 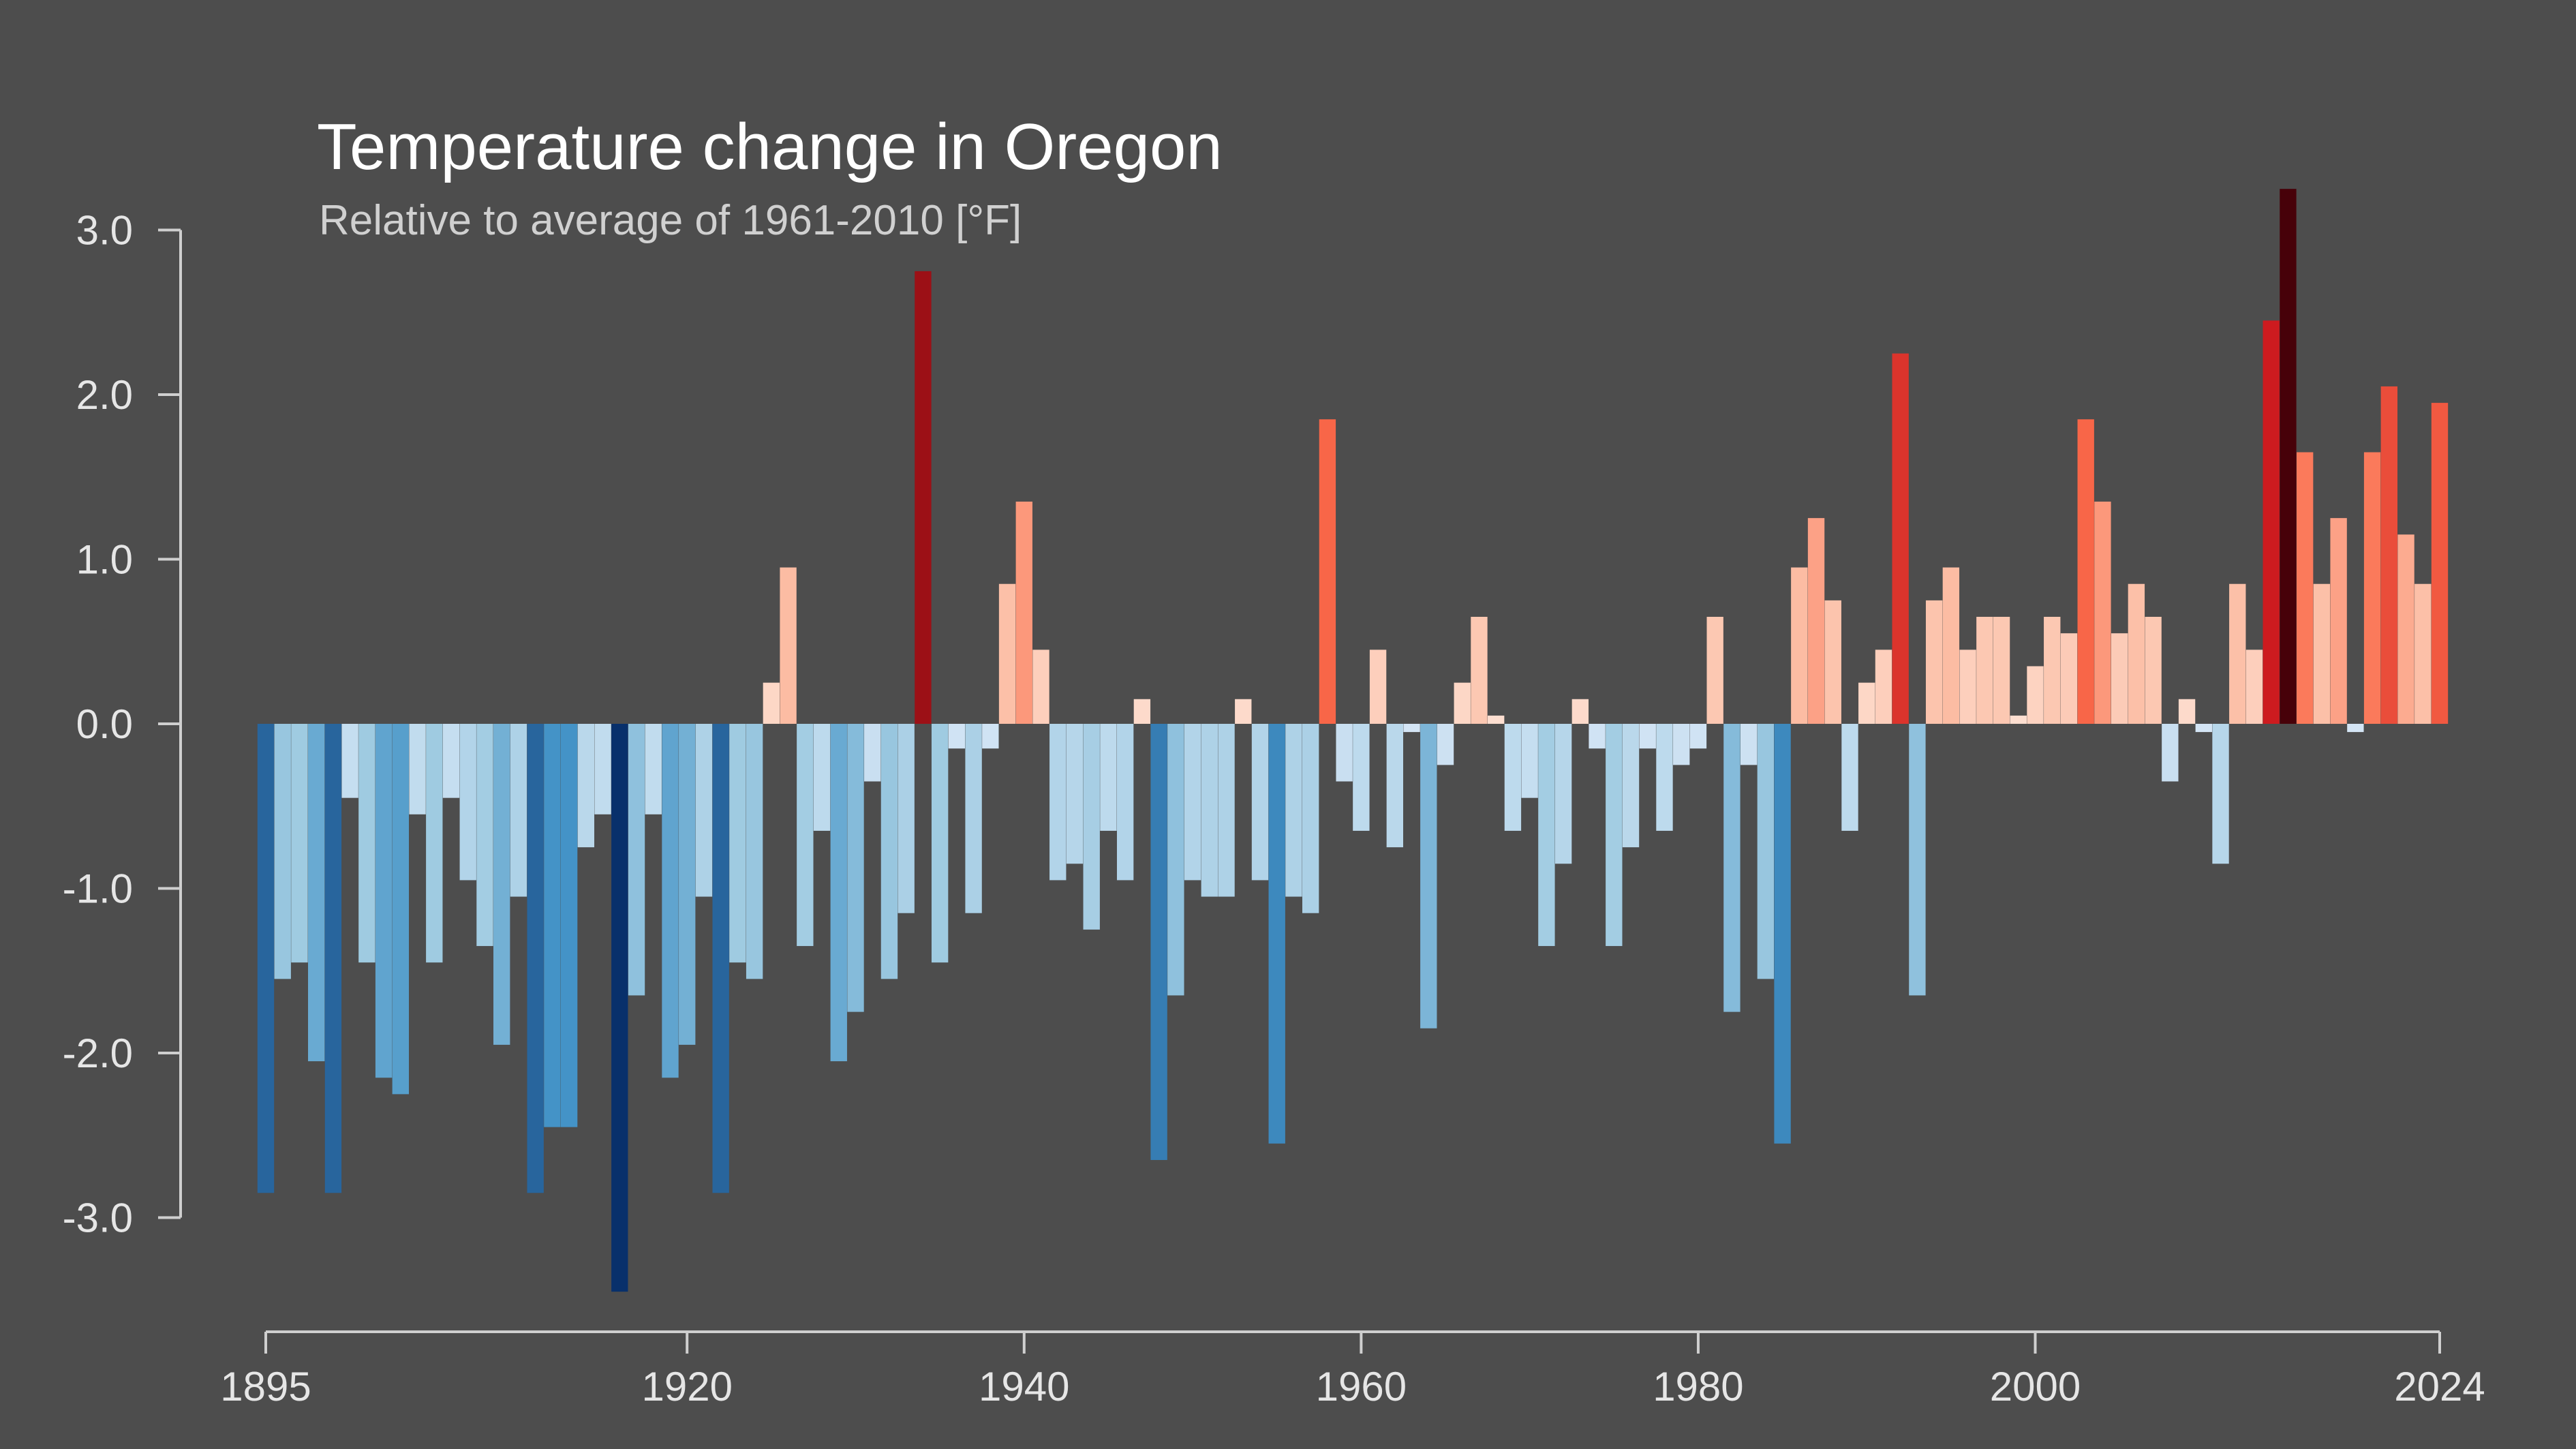 What do you see at coordinates (1615, 836) in the screenshot?
I see `bar-1975` at bounding box center [1615, 836].